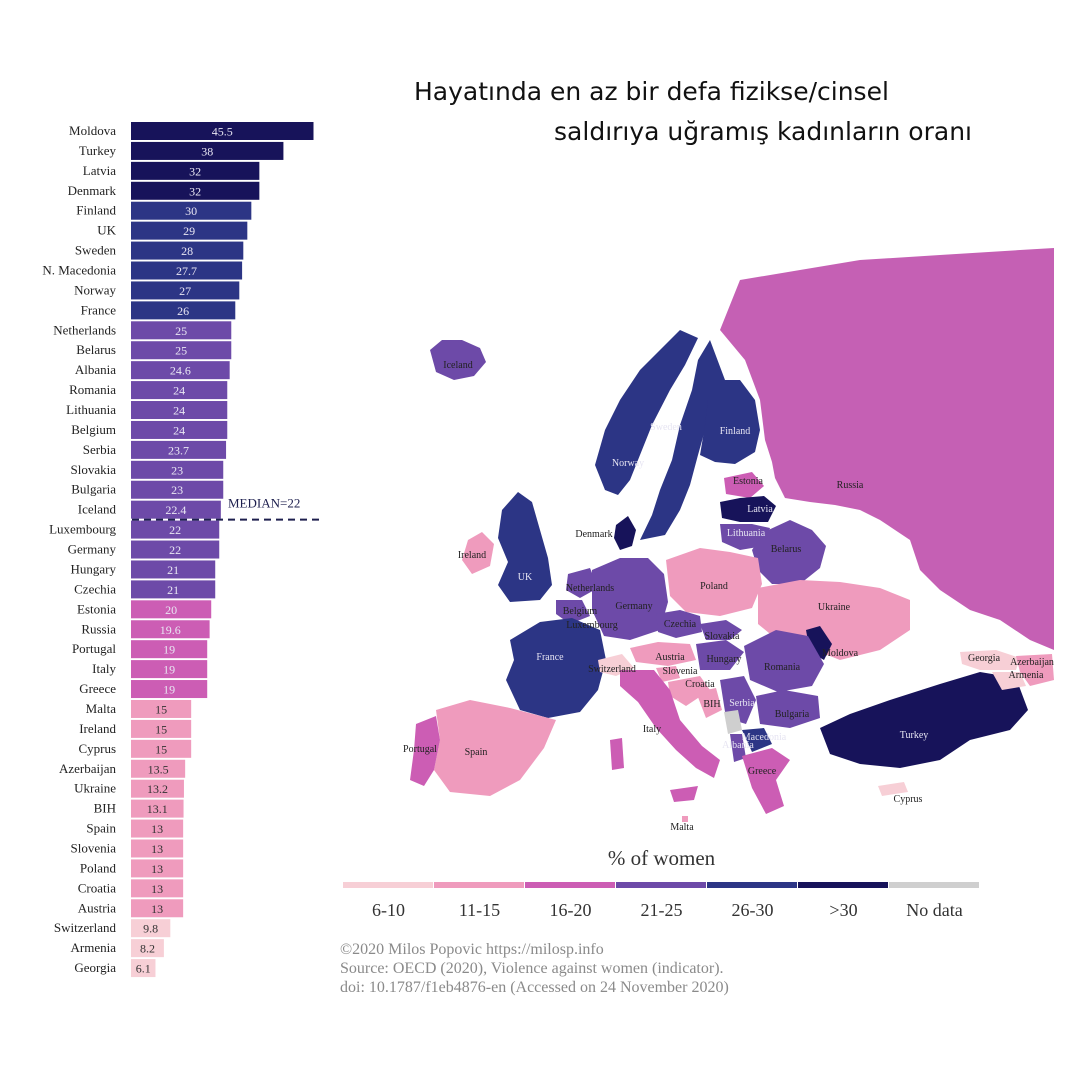 This screenshot has height=1080, width=1080. I want to click on bar-value-label-belarus: 25, so click(181, 351).